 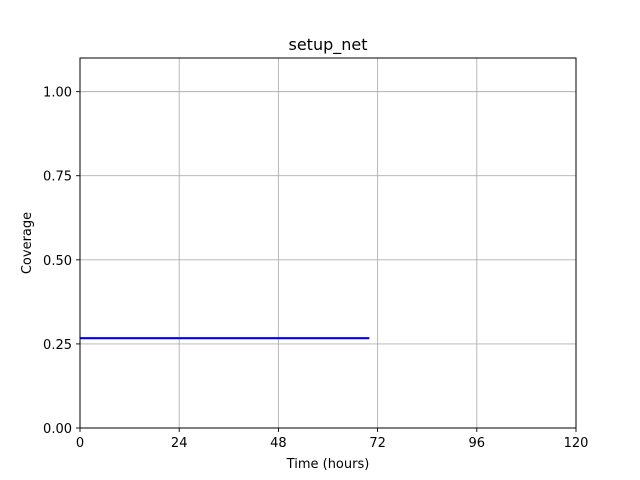 I want to click on x-tick-label: 96, so click(x=477, y=443).